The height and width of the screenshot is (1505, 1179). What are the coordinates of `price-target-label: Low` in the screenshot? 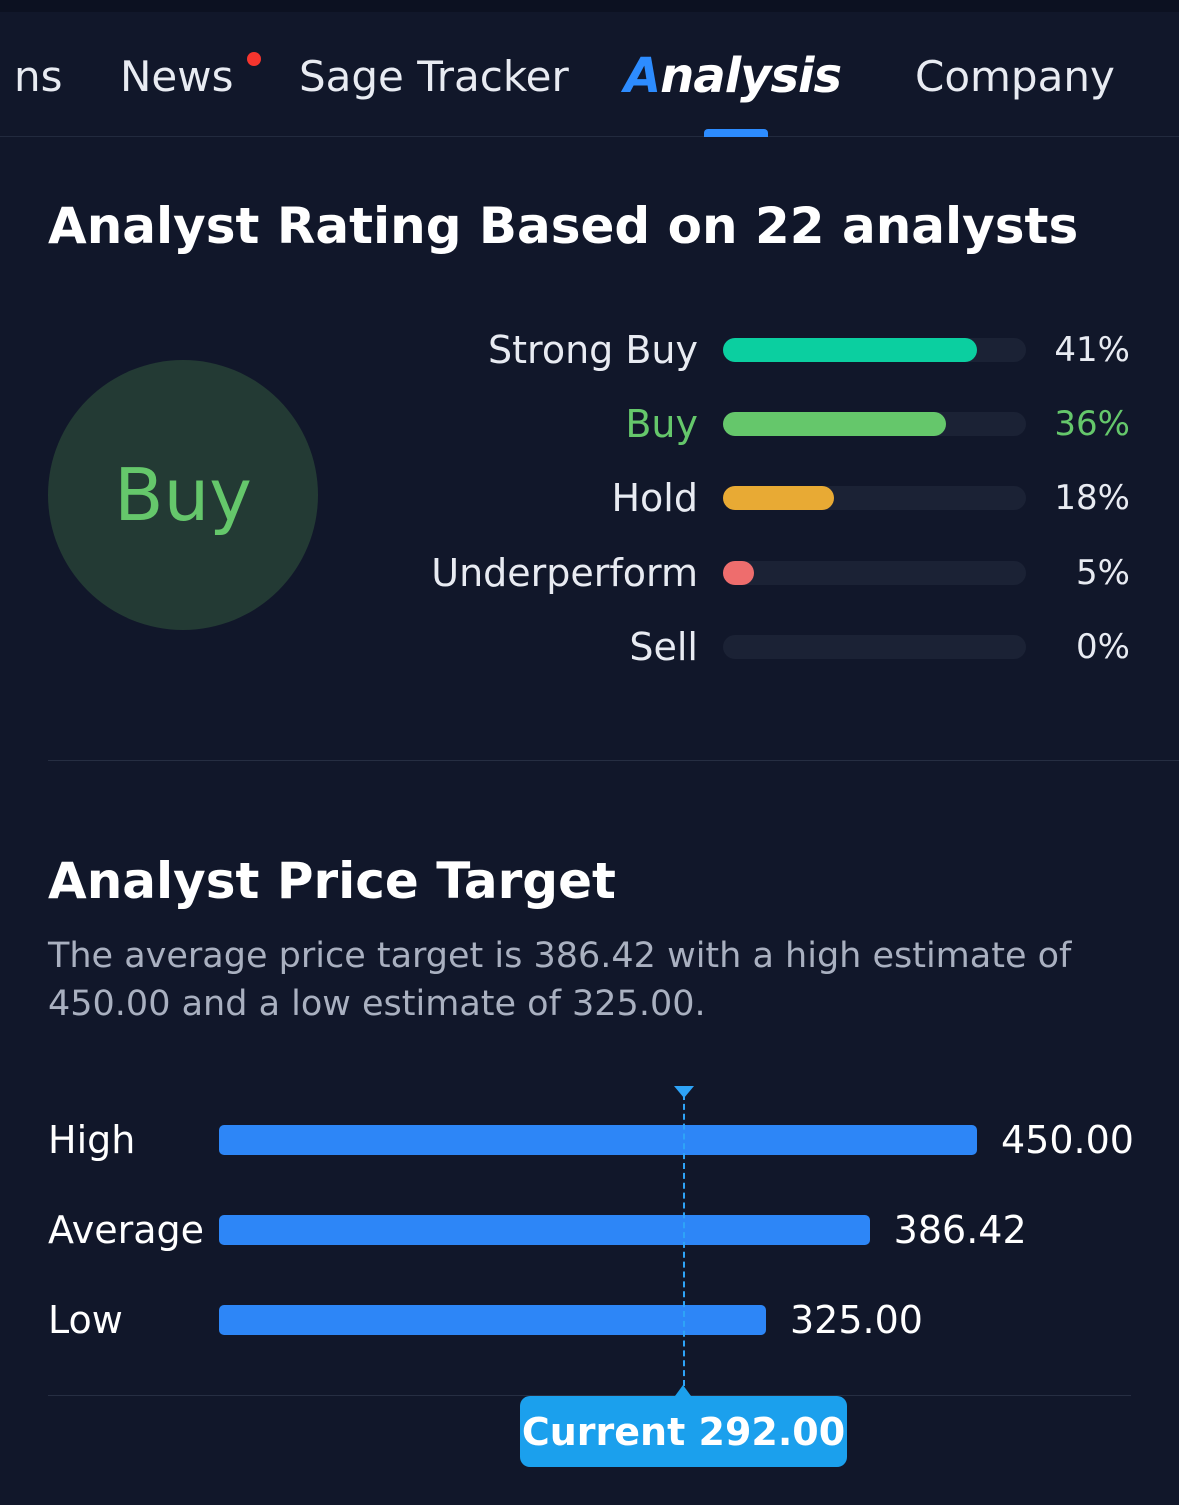 It's located at (85, 1320).